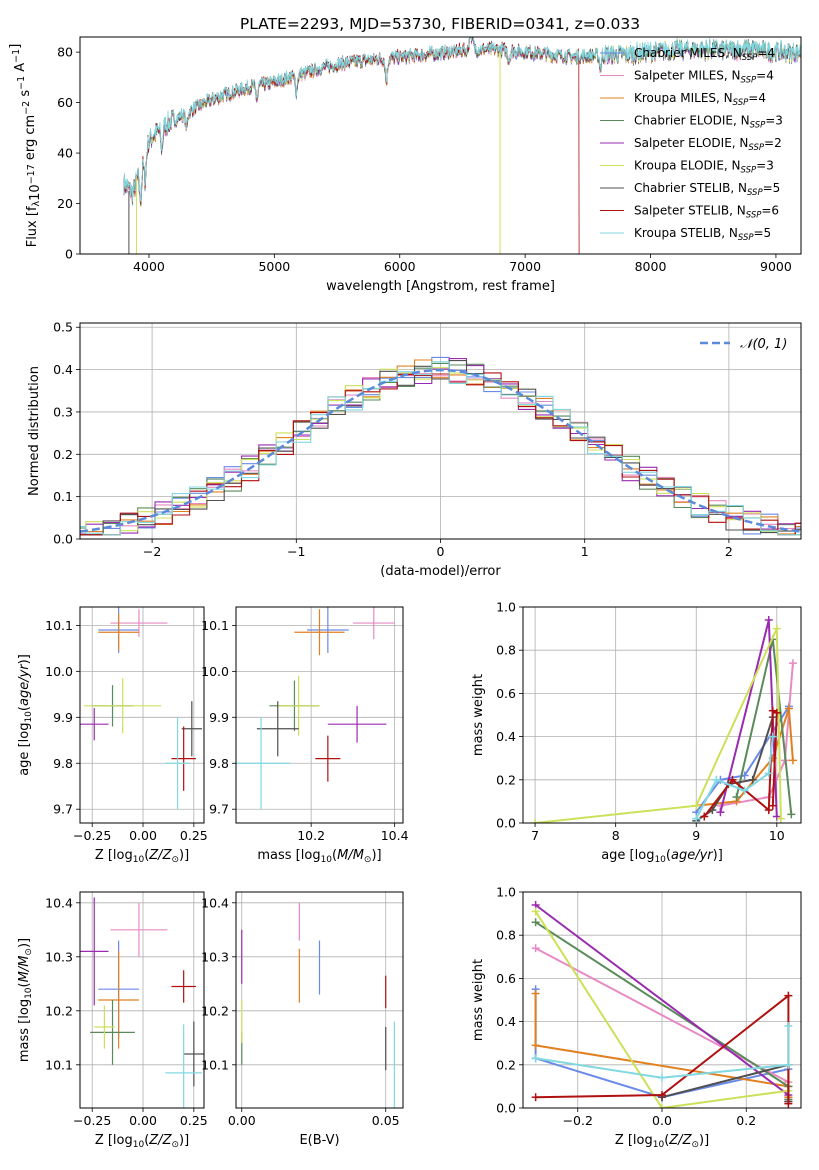 The image size is (819, 1170). What do you see at coordinates (63, 763) in the screenshot?
I see `y-tick-label: 9.8` at bounding box center [63, 763].